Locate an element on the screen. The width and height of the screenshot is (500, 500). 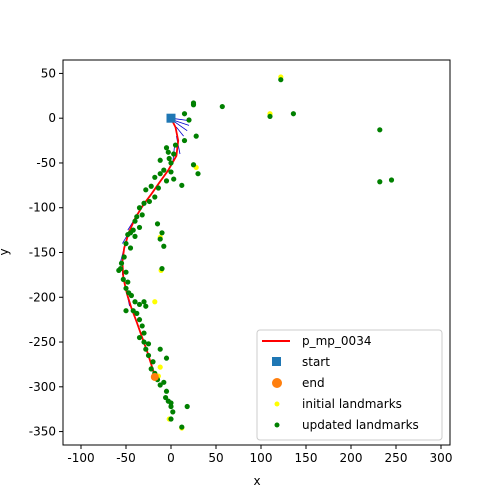
x-tick-label: 300 is located at coordinates (441, 458).